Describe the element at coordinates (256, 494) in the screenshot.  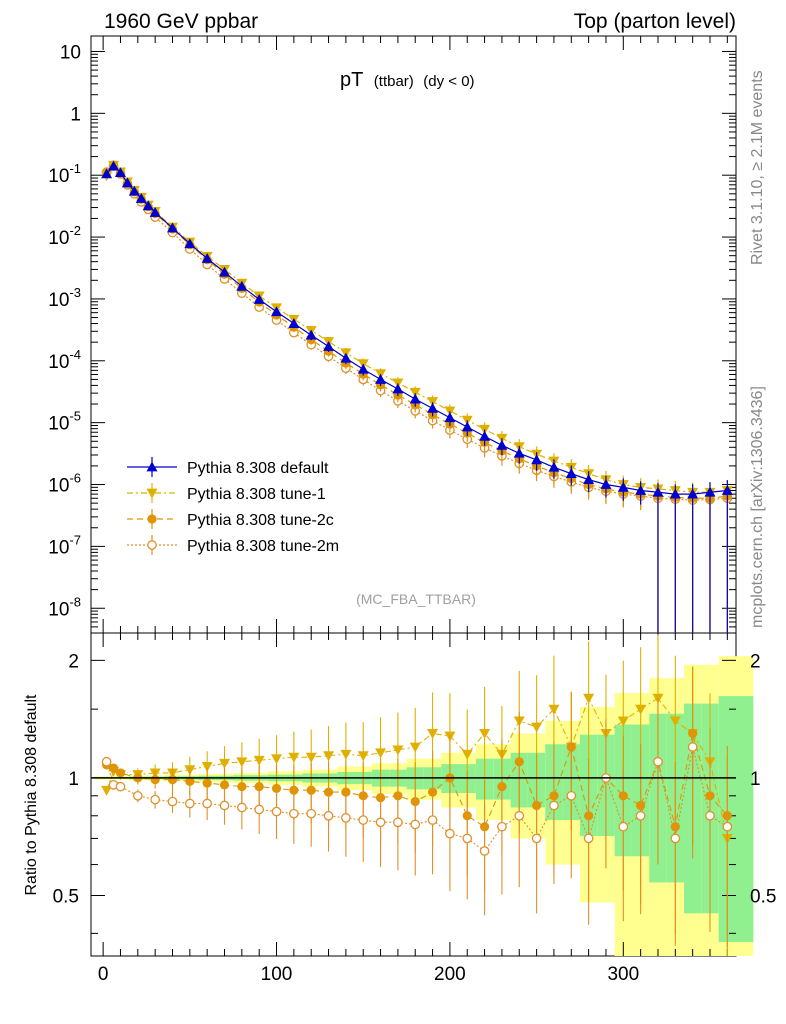
I see `legend-label: Pythia 8.308 tune-1` at that location.